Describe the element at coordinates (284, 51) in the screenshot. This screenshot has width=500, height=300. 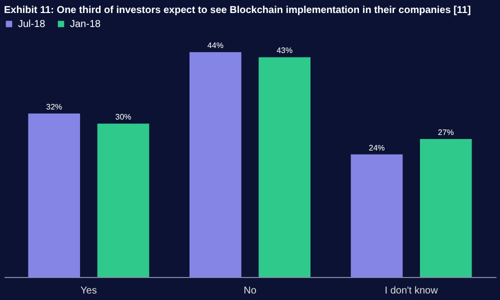
I see `data-label: 43%` at that location.